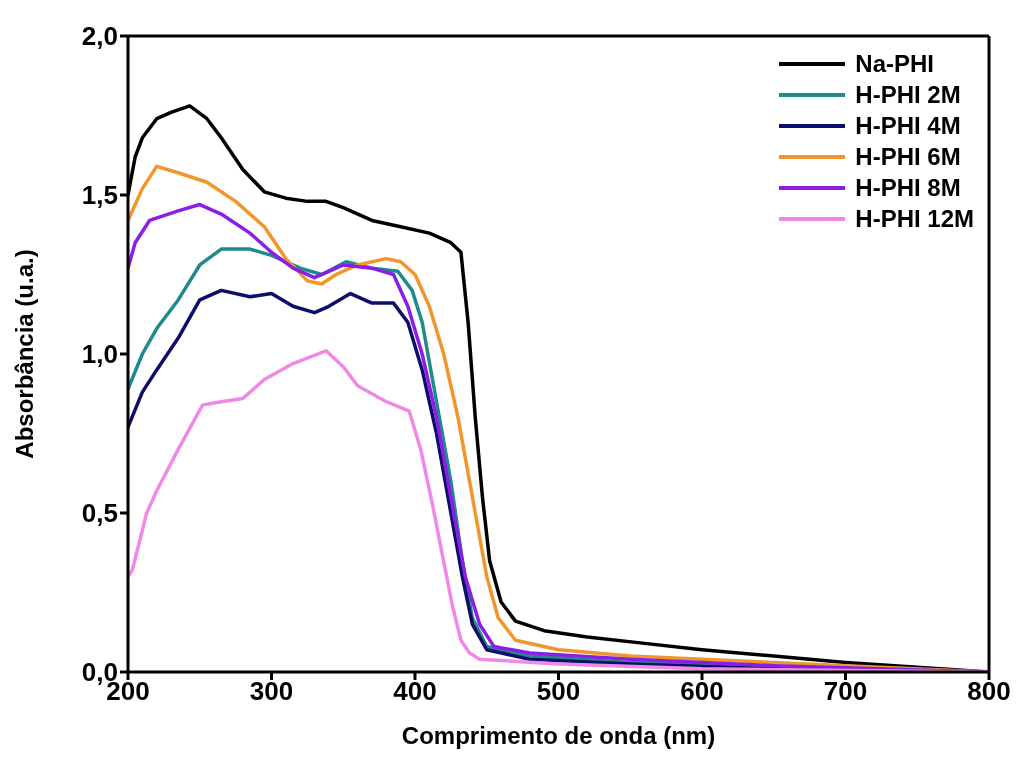  What do you see at coordinates (24, 354) in the screenshot?
I see `y-axis-title: Absorbância (u.a.)` at bounding box center [24, 354].